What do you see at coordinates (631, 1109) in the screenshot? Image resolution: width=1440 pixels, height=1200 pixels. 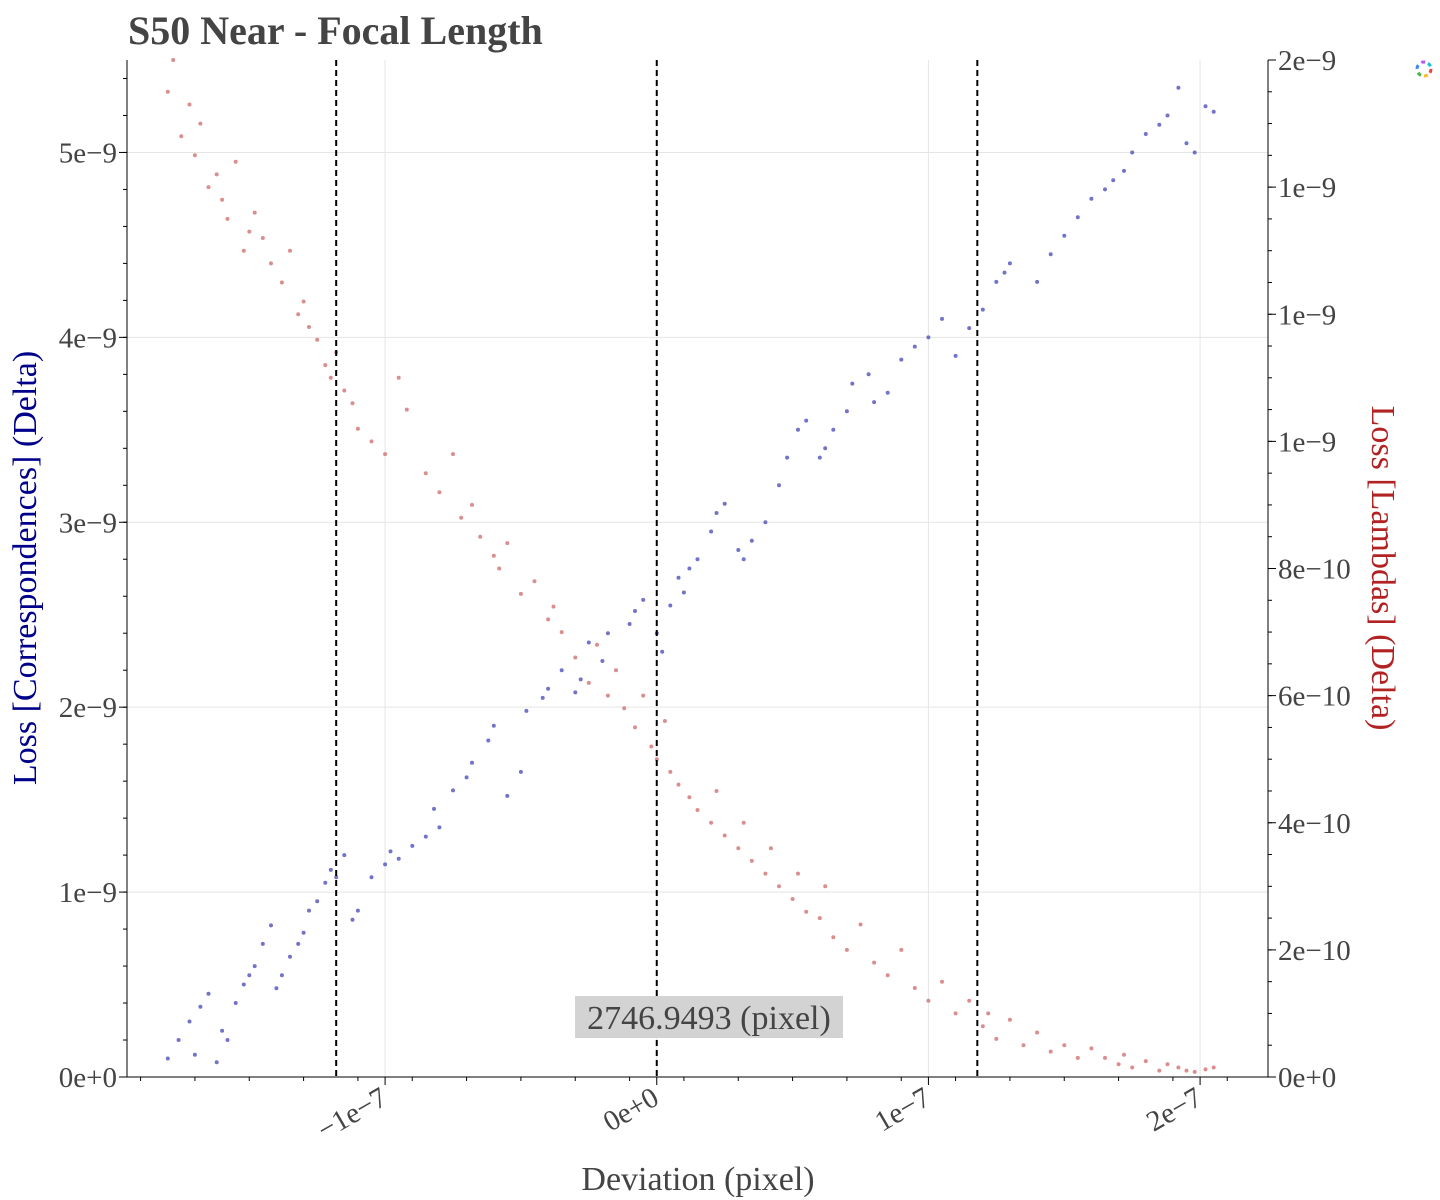 I see `x-tick-label: 0e+0` at bounding box center [631, 1109].